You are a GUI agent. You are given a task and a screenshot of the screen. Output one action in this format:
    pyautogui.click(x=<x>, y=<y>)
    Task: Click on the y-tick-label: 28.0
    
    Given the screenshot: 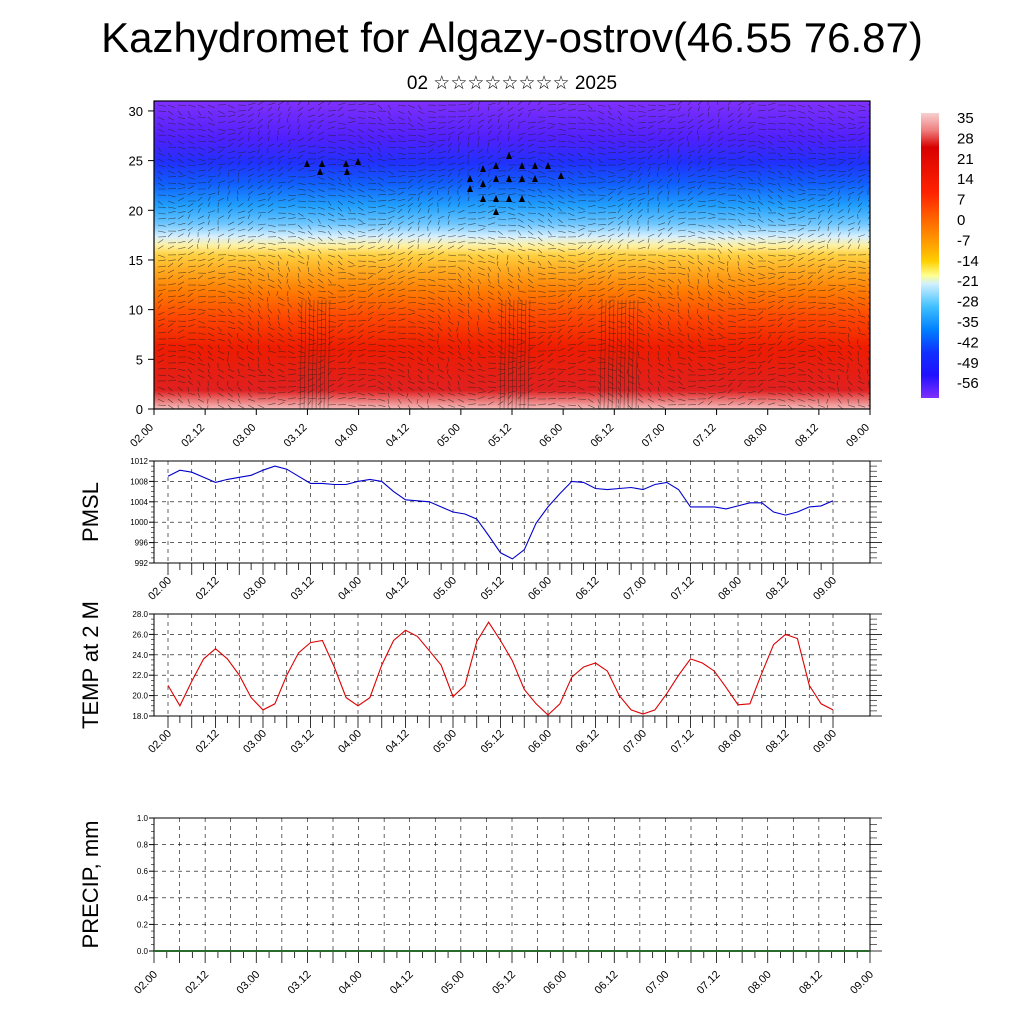 What is the action you would take?
    pyautogui.click(x=140, y=614)
    